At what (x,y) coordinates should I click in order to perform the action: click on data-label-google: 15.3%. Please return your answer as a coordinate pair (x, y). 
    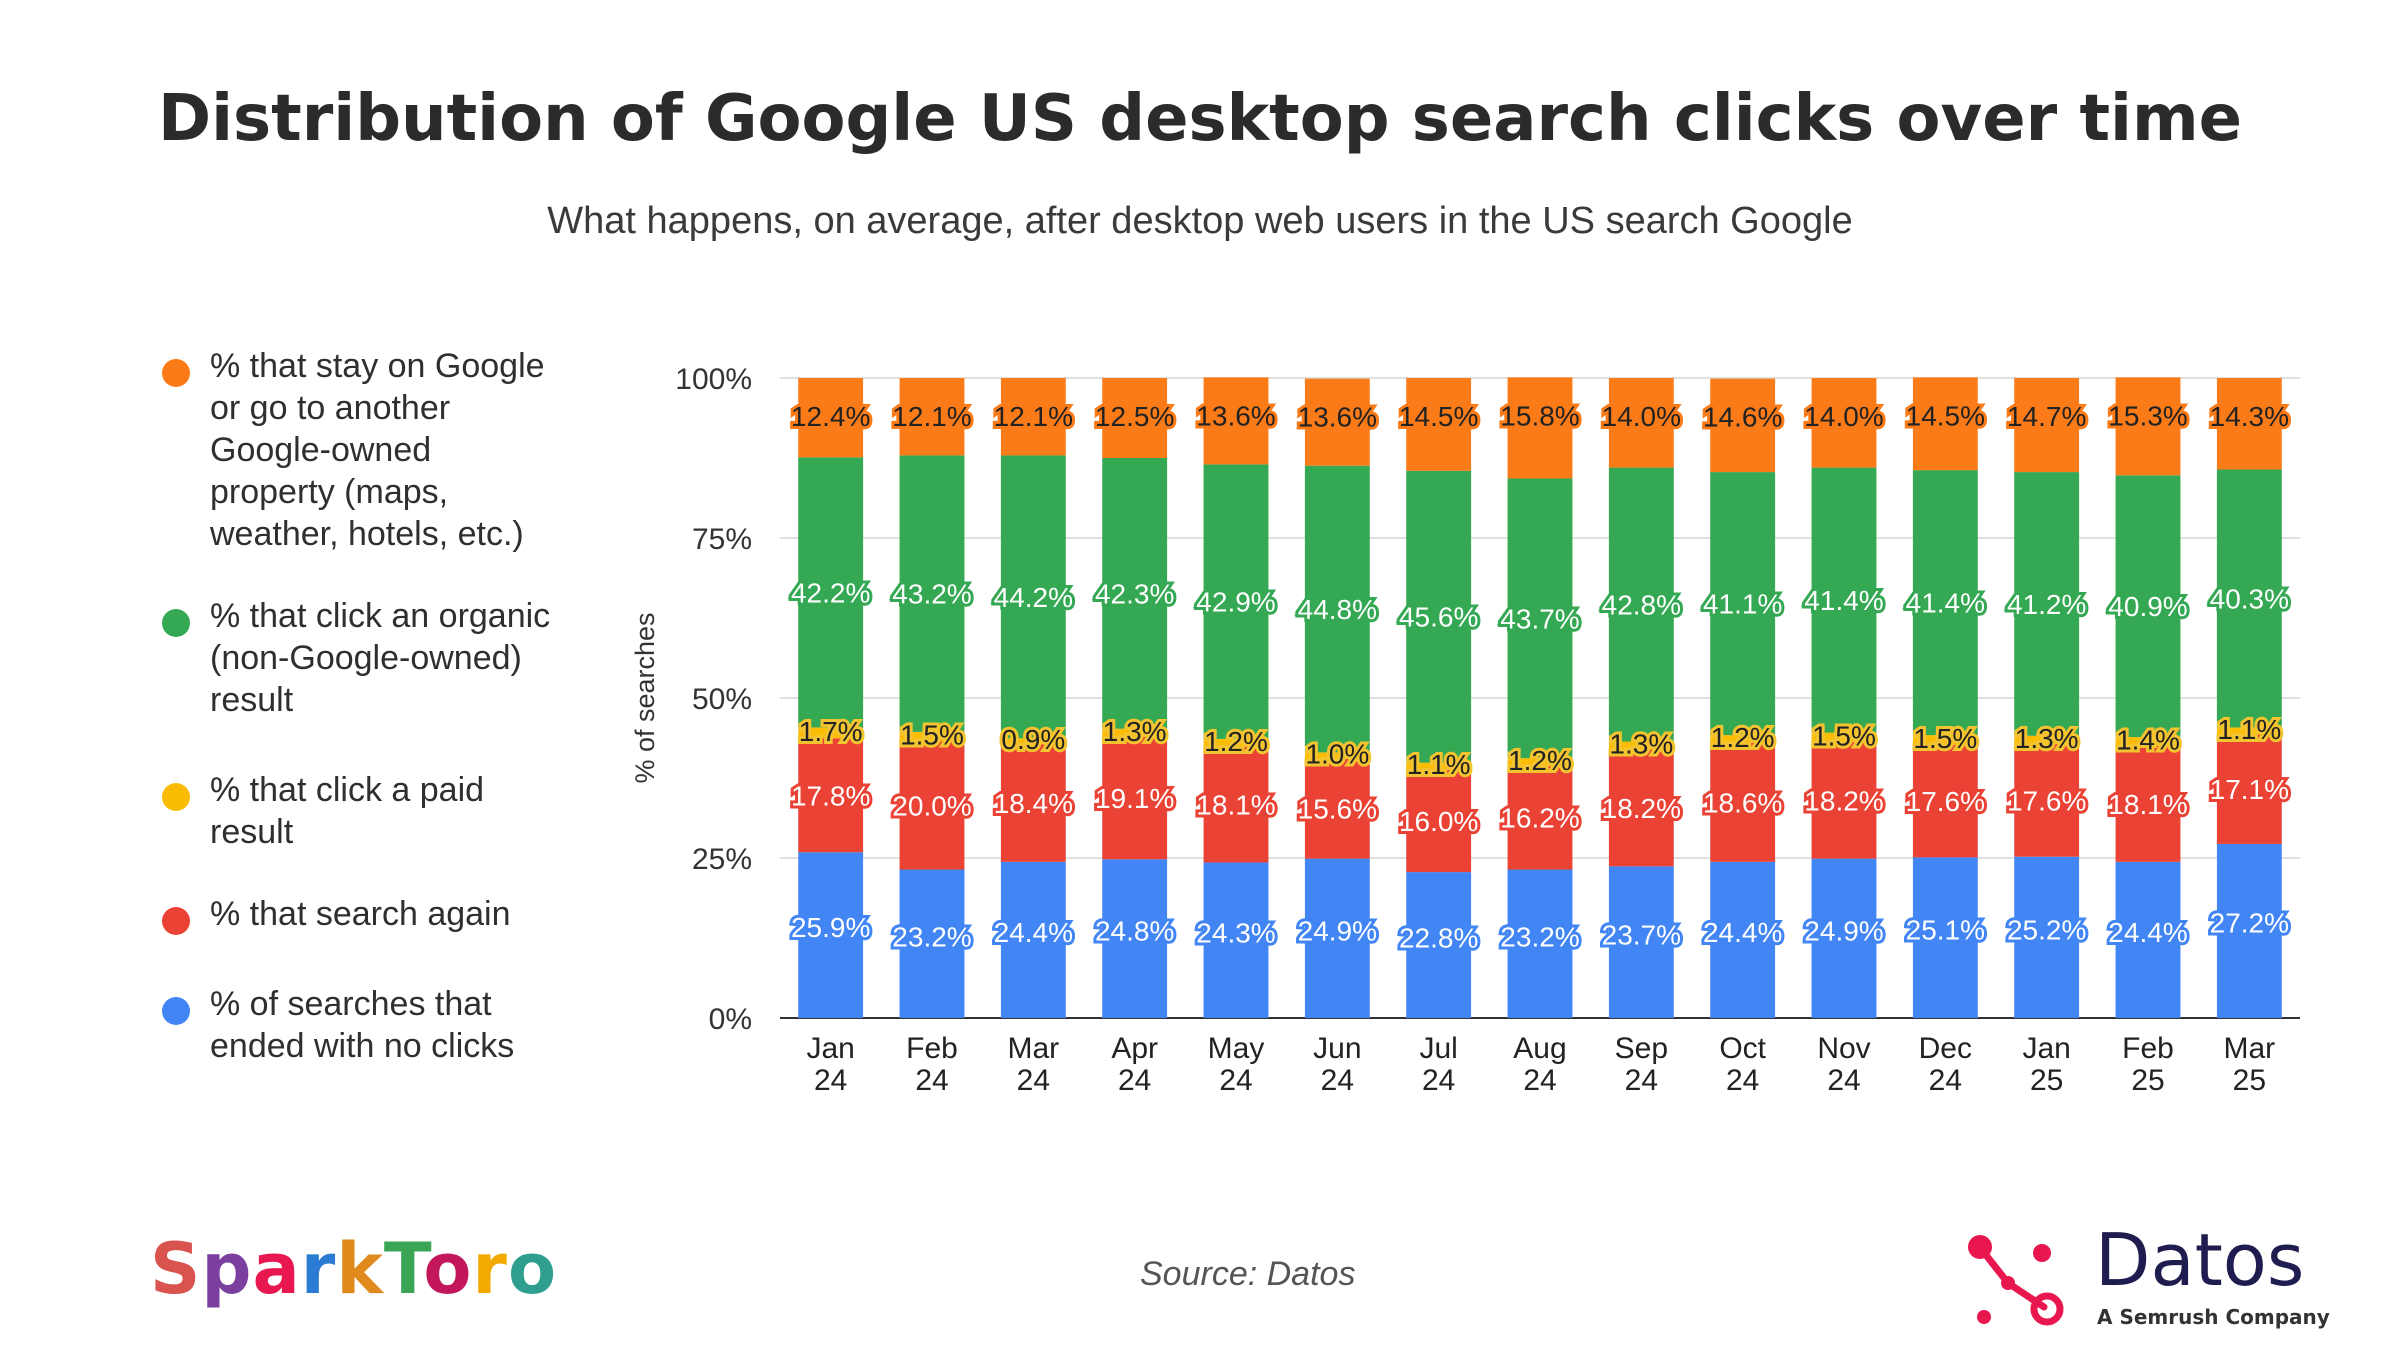
    Looking at the image, I should click on (2147, 415).